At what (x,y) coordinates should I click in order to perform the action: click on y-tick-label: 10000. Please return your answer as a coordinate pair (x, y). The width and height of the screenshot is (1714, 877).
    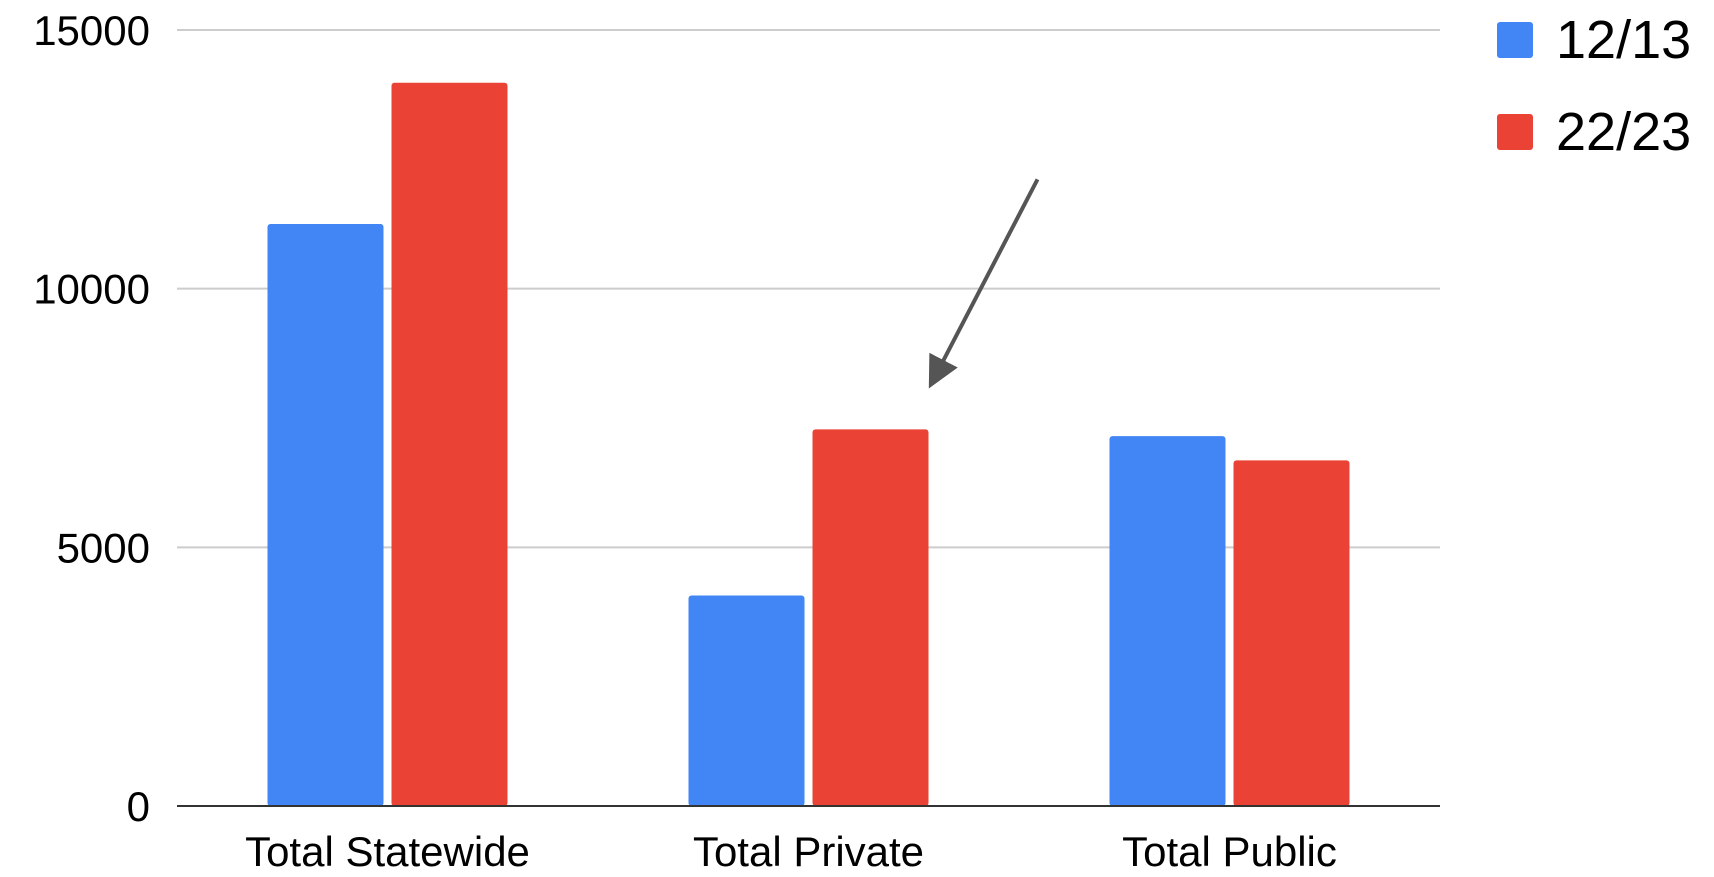
    Looking at the image, I should click on (91, 289).